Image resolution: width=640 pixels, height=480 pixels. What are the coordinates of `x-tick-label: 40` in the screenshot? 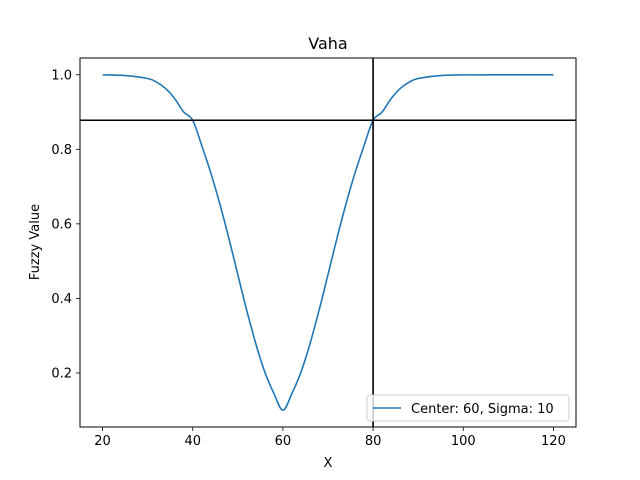 It's located at (192, 441).